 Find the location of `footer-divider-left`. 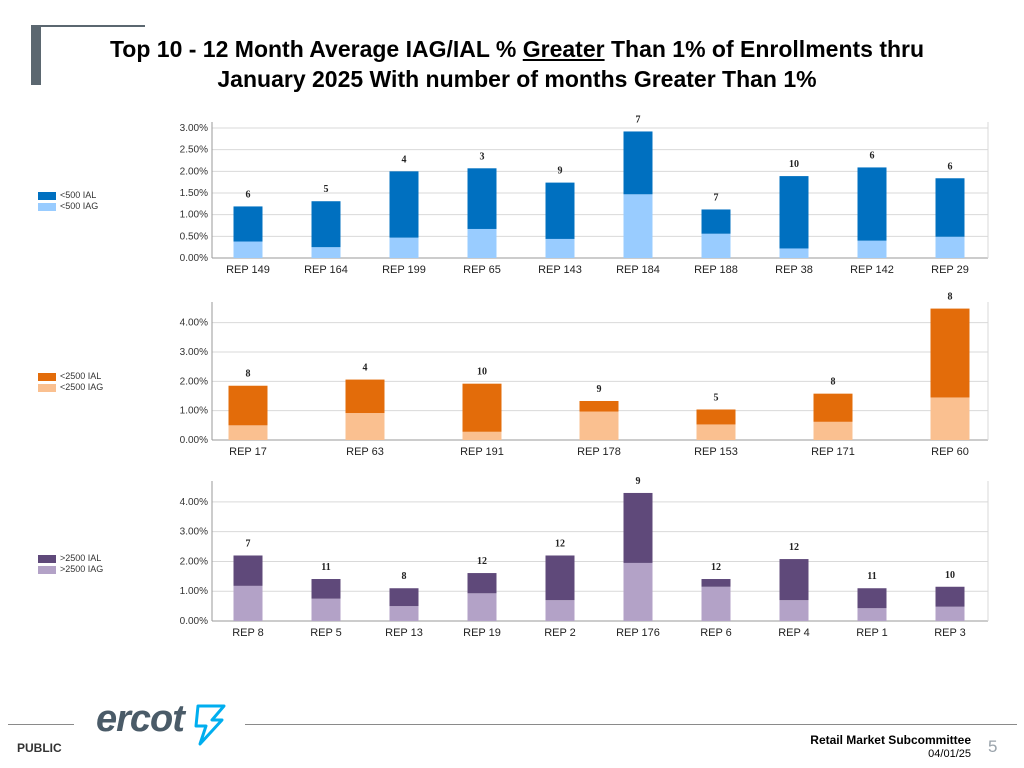

footer-divider-left is located at coordinates (41, 724).